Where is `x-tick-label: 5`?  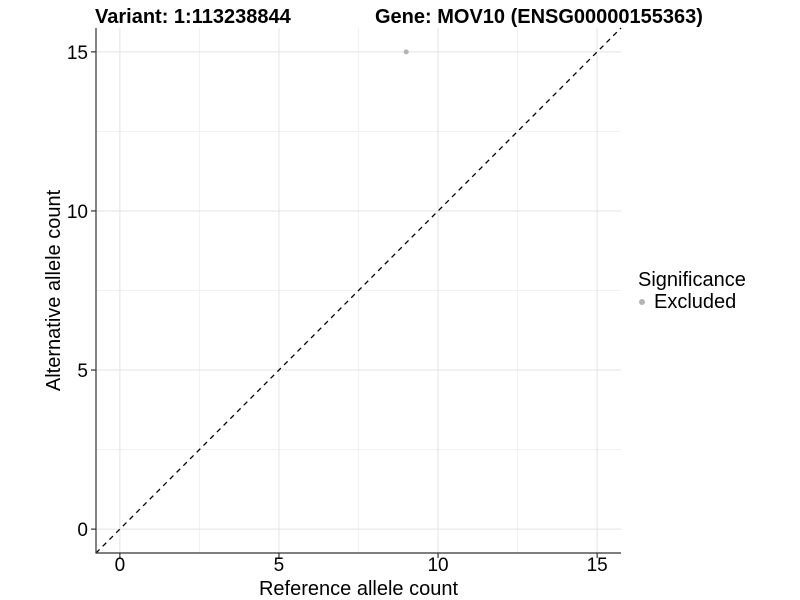
x-tick-label: 5 is located at coordinates (279, 565).